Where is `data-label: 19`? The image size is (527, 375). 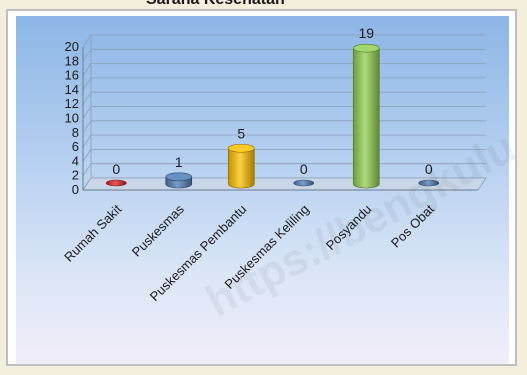 data-label: 19 is located at coordinates (366, 33).